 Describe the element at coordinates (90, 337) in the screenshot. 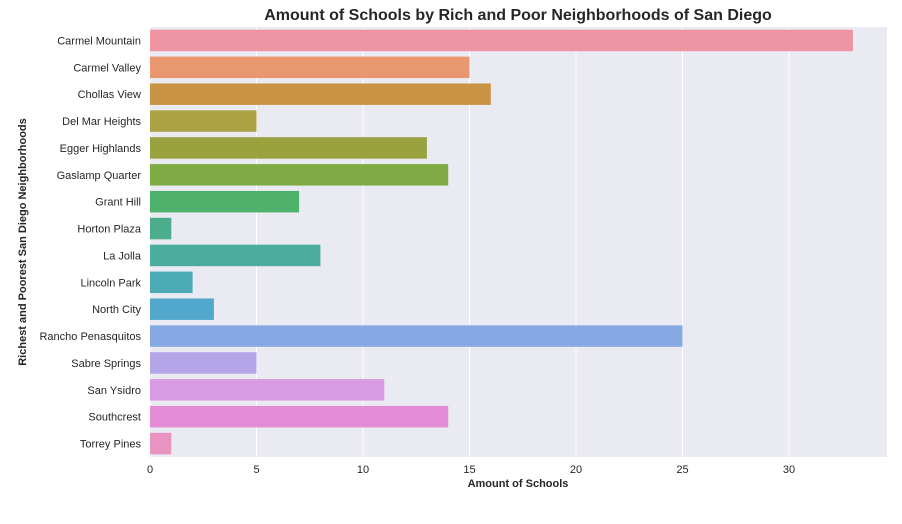

I see `y-tick-label: Rancho Penasquitos` at that location.